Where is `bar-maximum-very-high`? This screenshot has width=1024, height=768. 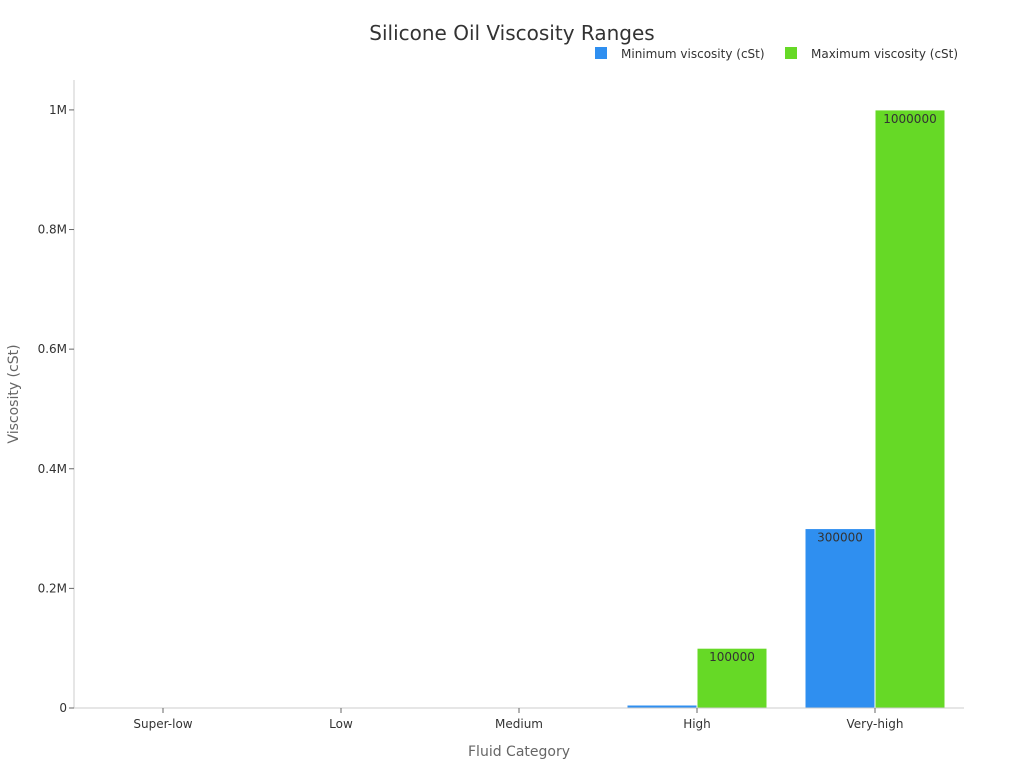 bar-maximum-very-high is located at coordinates (910, 409).